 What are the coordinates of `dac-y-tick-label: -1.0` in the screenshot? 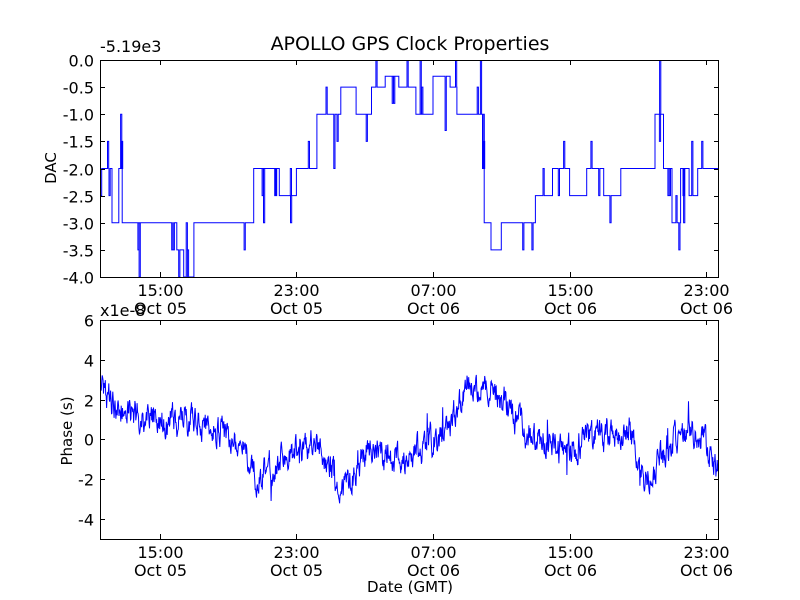 It's located at (78, 115).